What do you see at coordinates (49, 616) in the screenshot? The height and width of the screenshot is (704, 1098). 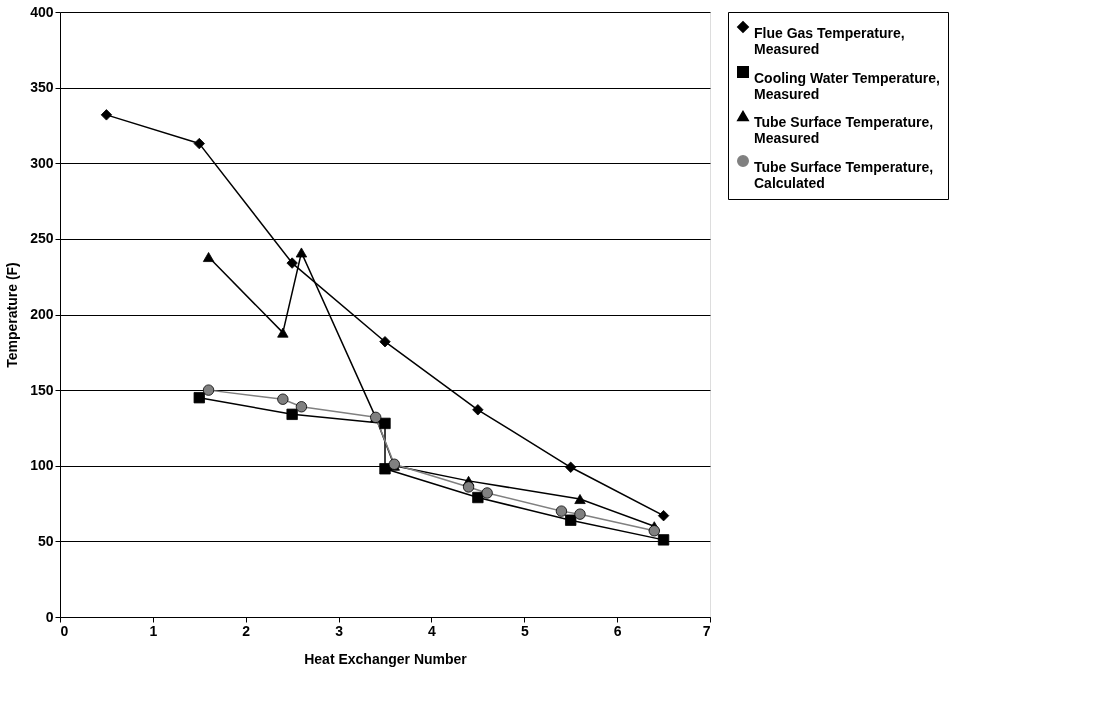 I see `y-tick-label: 0` at bounding box center [49, 616].